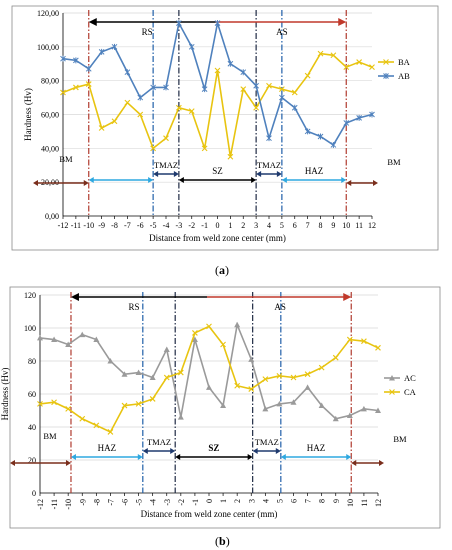 The height and width of the screenshot is (550, 452). Describe the element at coordinates (282, 32) in the screenshot. I see `zone-label-as: AS` at that location.